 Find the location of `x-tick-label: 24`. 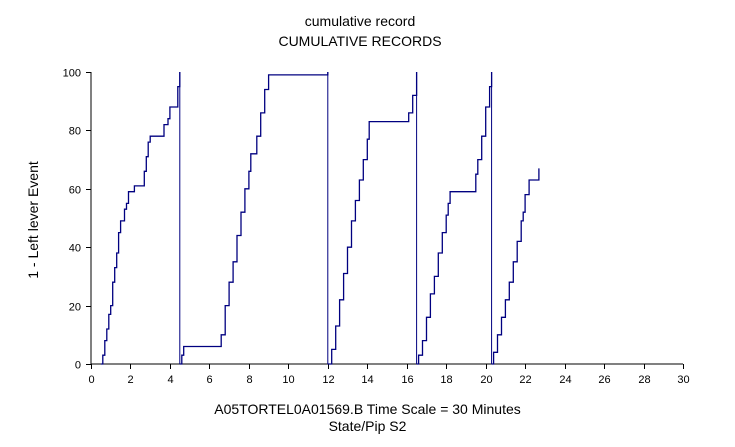

x-tick-label: 24 is located at coordinates (565, 380).